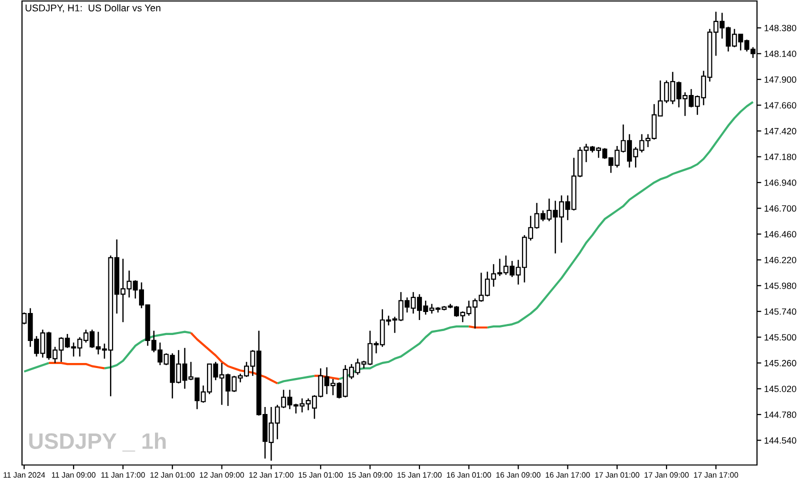 The image size is (800, 483). What do you see at coordinates (780, 234) in the screenshot?
I see `y-tick-label: 146.460` at bounding box center [780, 234].